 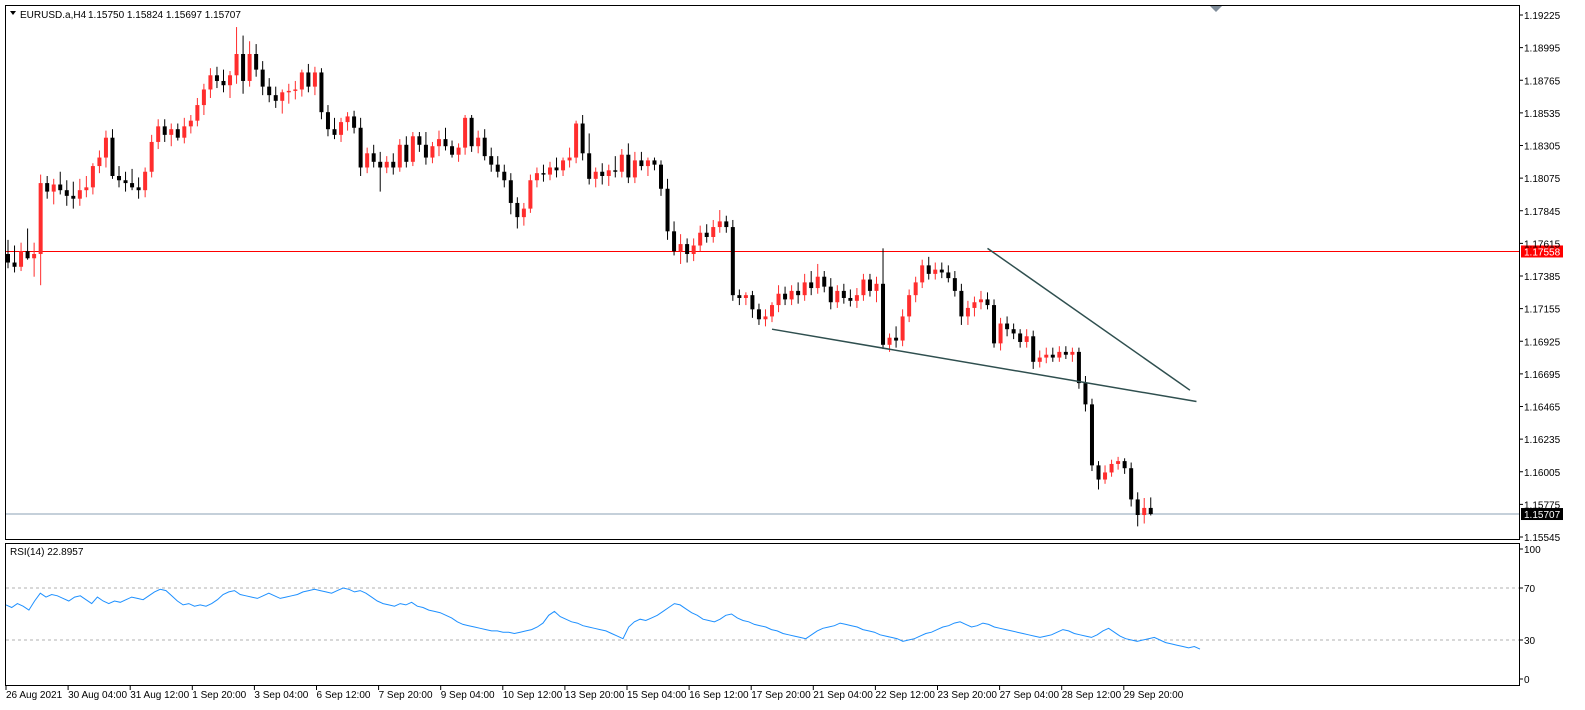 I want to click on level-price-label: 1.17558, so click(x=1542, y=252).